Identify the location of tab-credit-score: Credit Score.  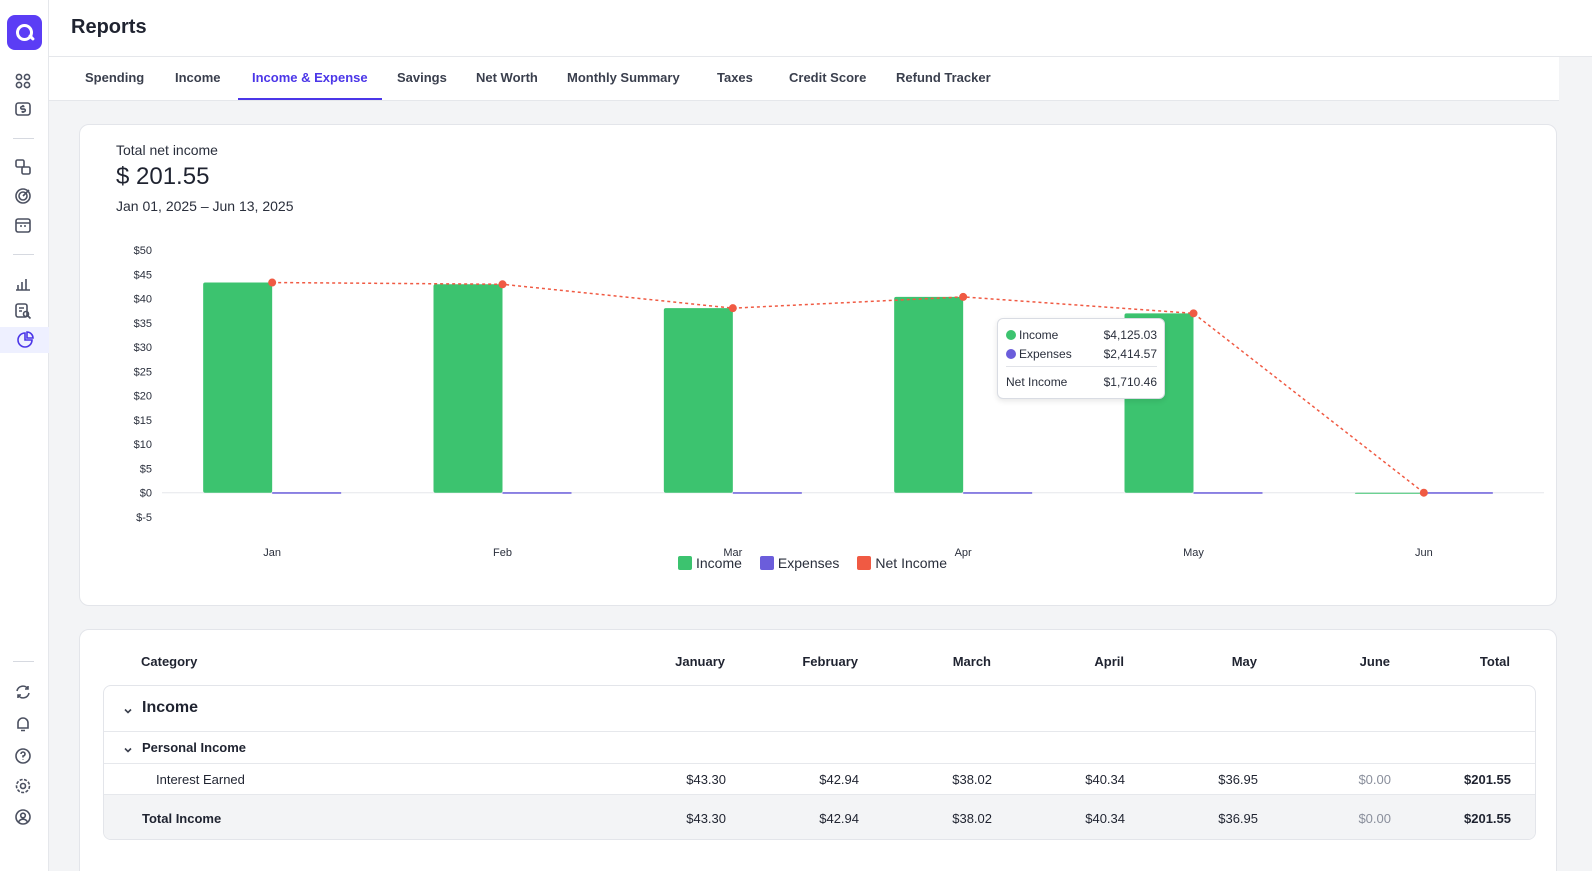
(828, 77).